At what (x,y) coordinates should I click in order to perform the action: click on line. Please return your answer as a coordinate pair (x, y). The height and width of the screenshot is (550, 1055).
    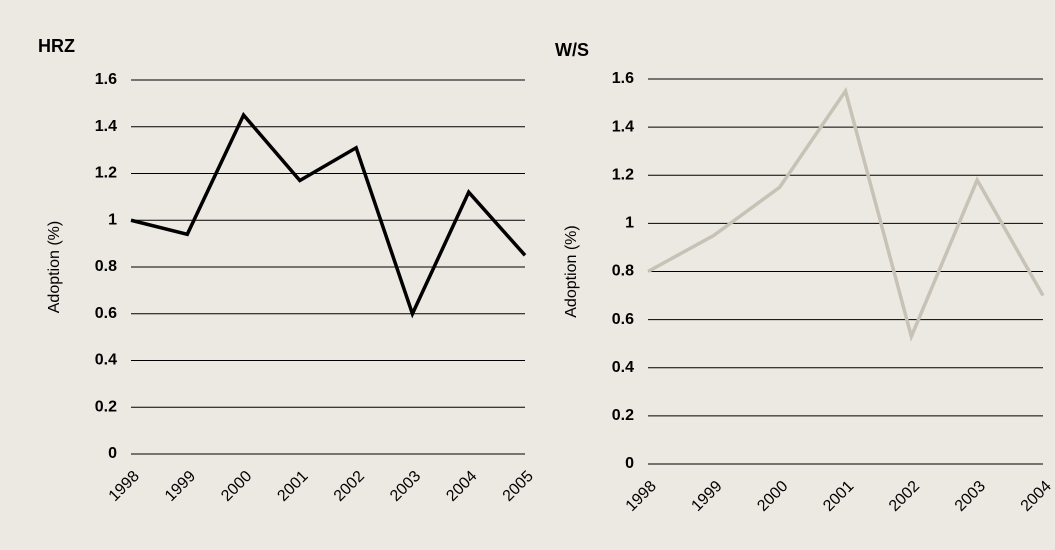
    Looking at the image, I should click on (328, 215).